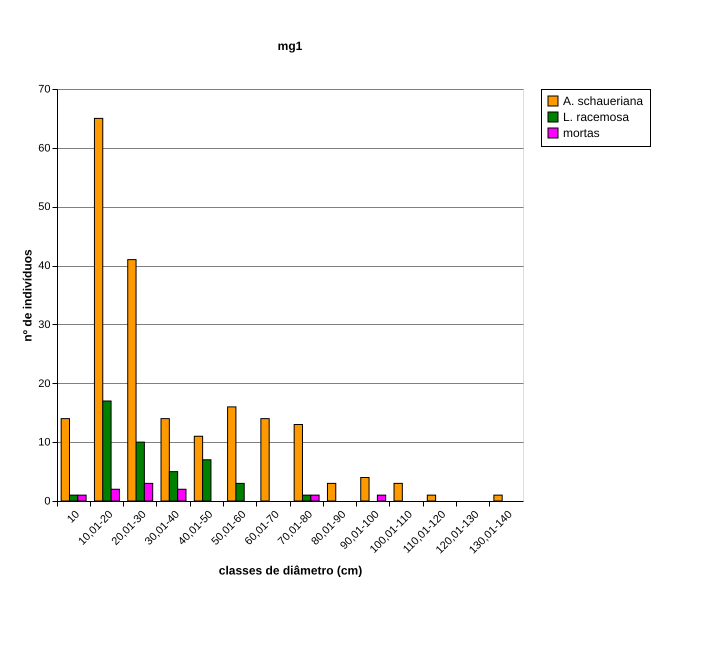 The image size is (710, 646). Describe the element at coordinates (290, 571) in the screenshot. I see `x-axis-title: classes de diâmetro (cm)` at that location.